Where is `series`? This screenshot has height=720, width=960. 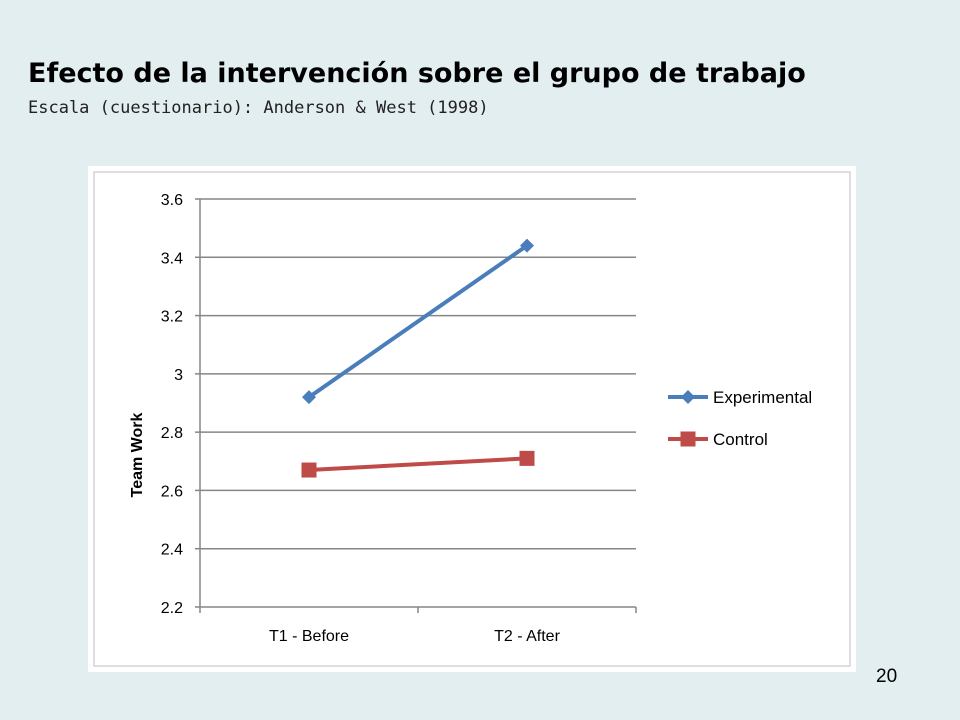
series is located at coordinates (418, 358).